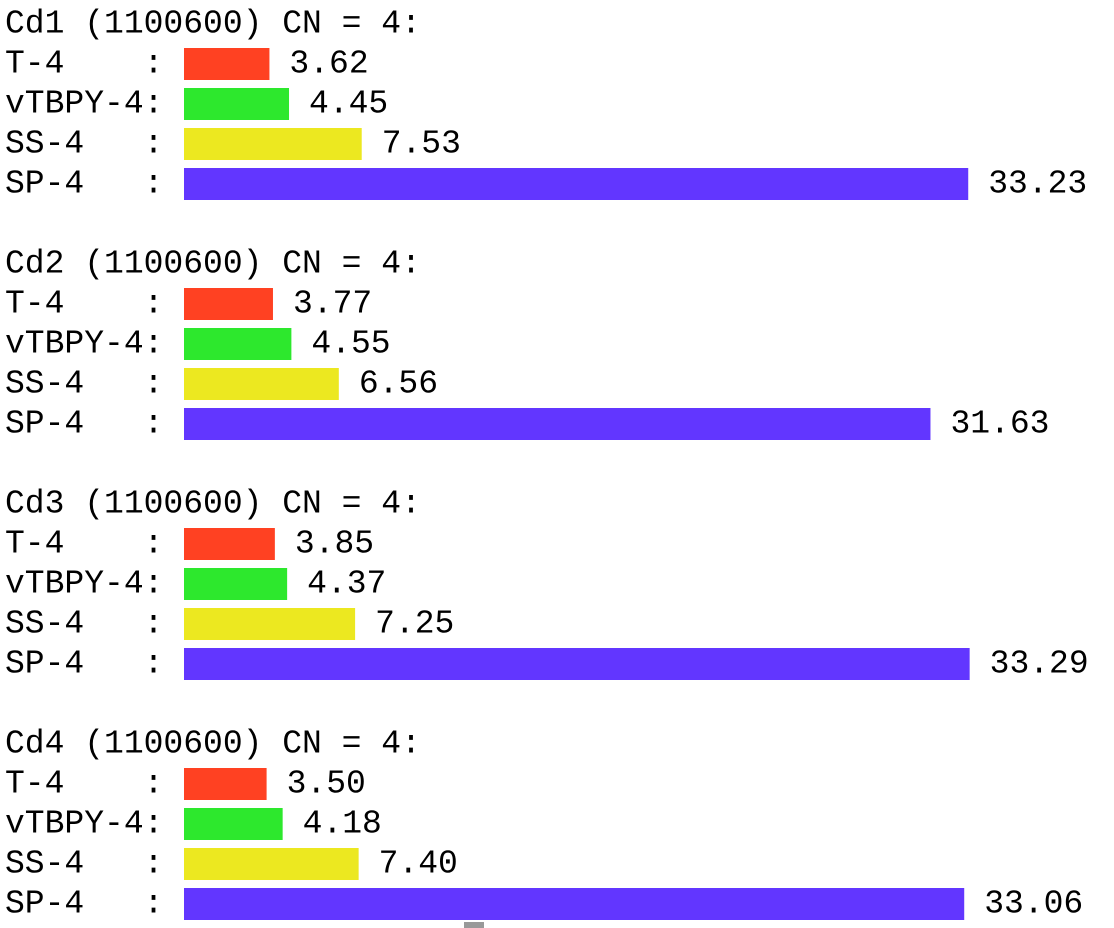 The image size is (1114, 928). I want to click on cursor, so click(474, 925).